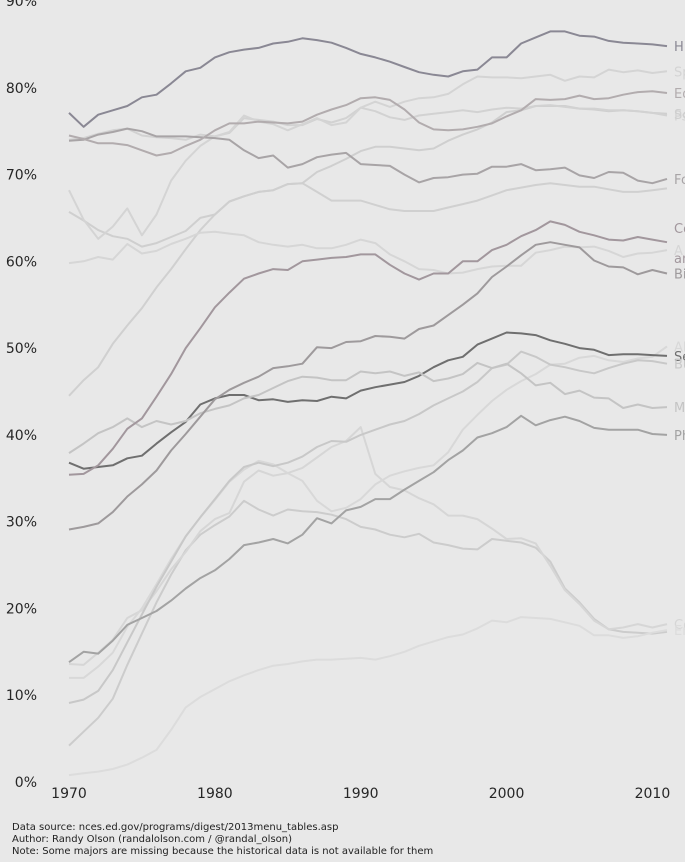 Image resolution: width=685 pixels, height=862 pixels. What do you see at coordinates (679, 436) in the screenshot?
I see `series-label: Ph` at bounding box center [679, 436].